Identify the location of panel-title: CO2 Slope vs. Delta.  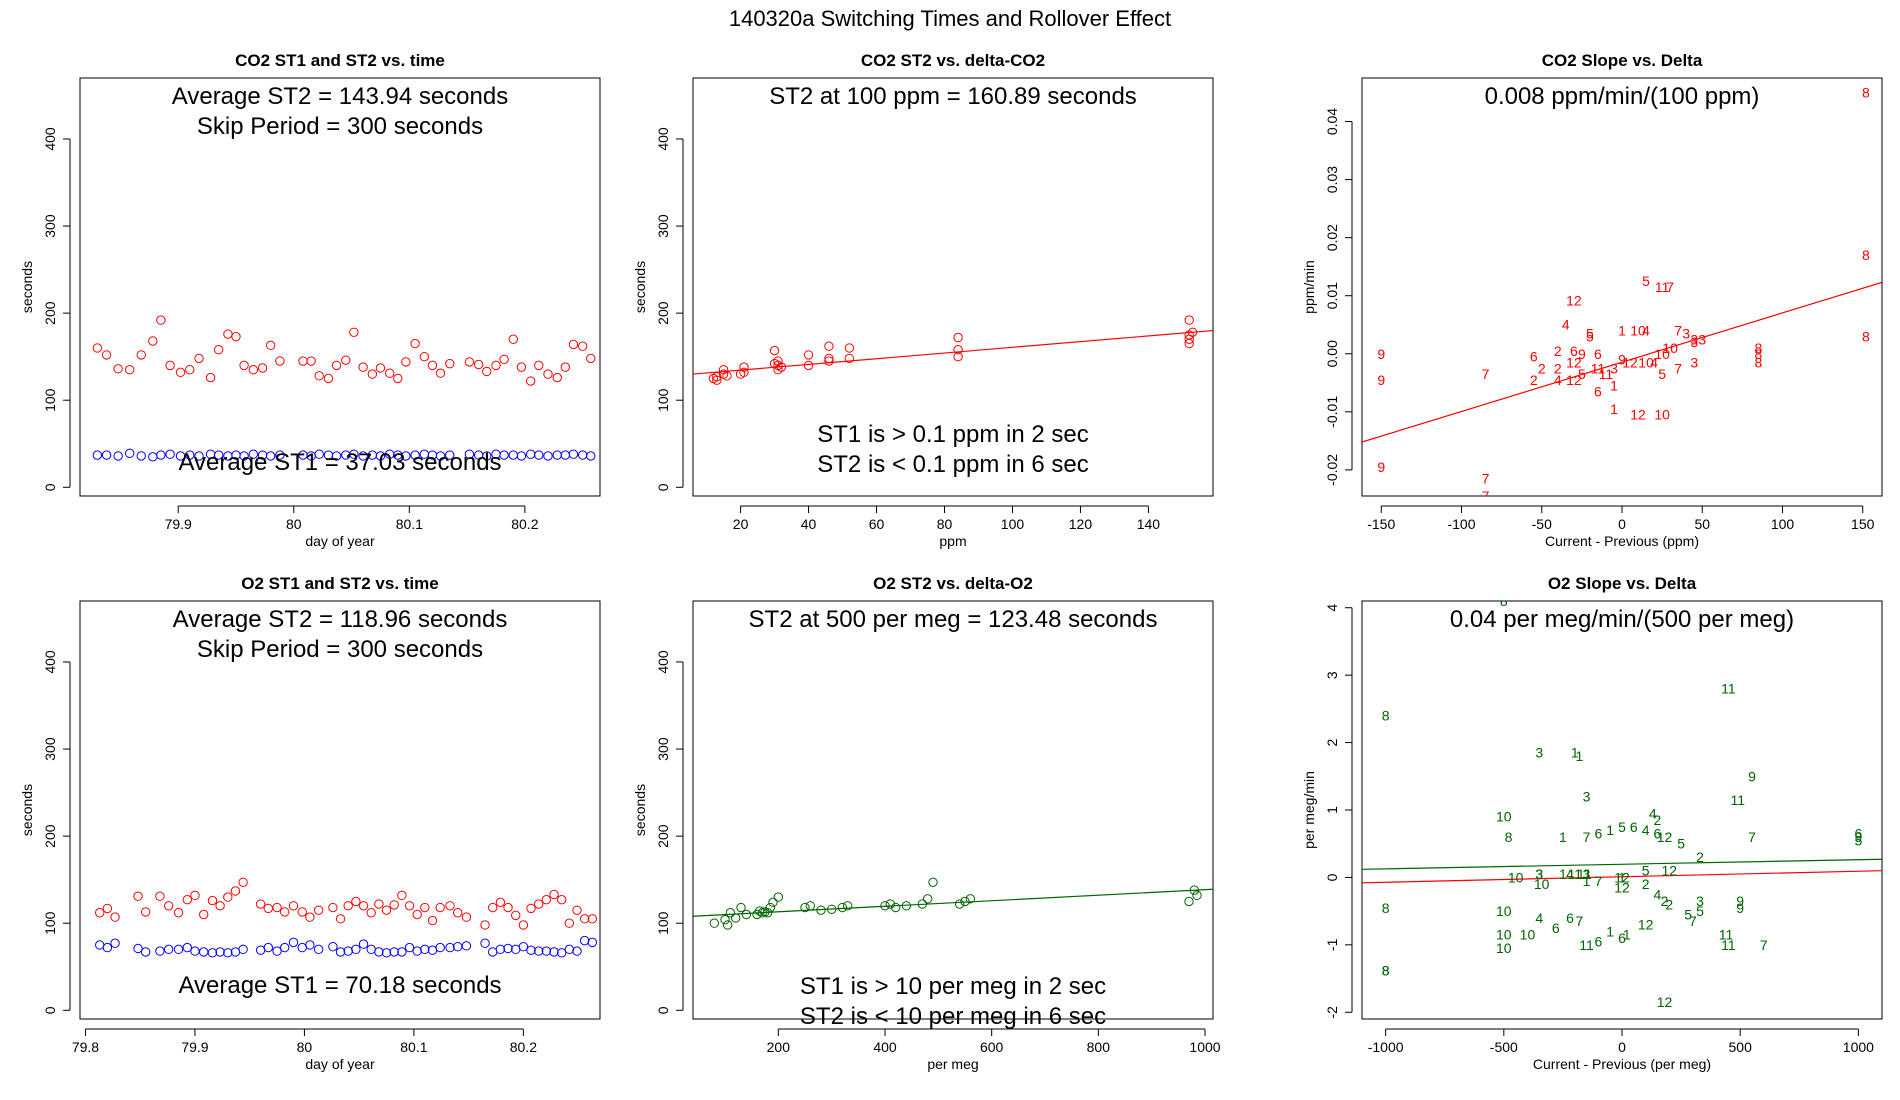
(1622, 60).